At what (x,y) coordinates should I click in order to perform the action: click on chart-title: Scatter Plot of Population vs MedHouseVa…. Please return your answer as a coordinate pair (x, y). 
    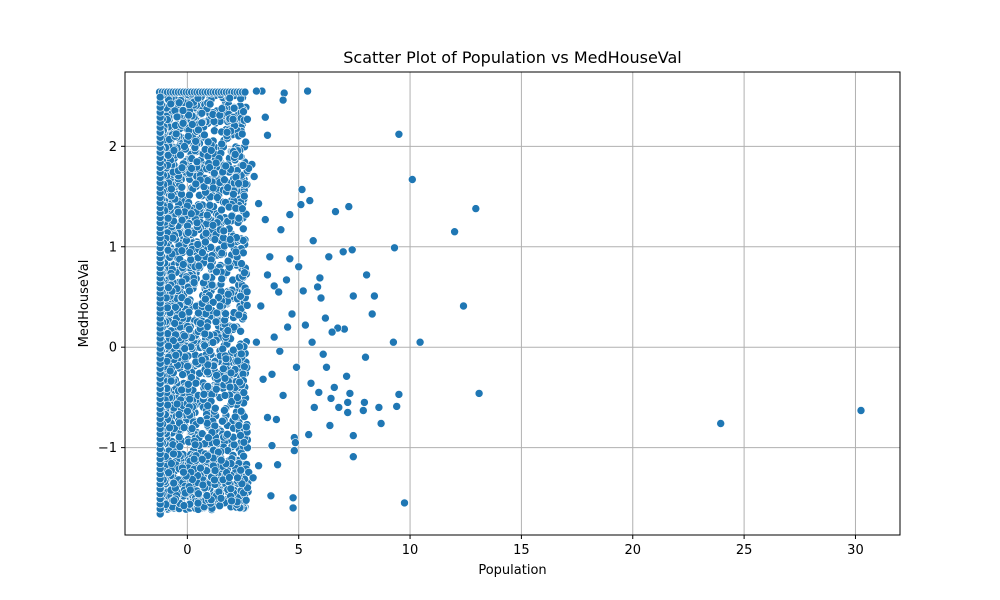
    Looking at the image, I should click on (512, 57).